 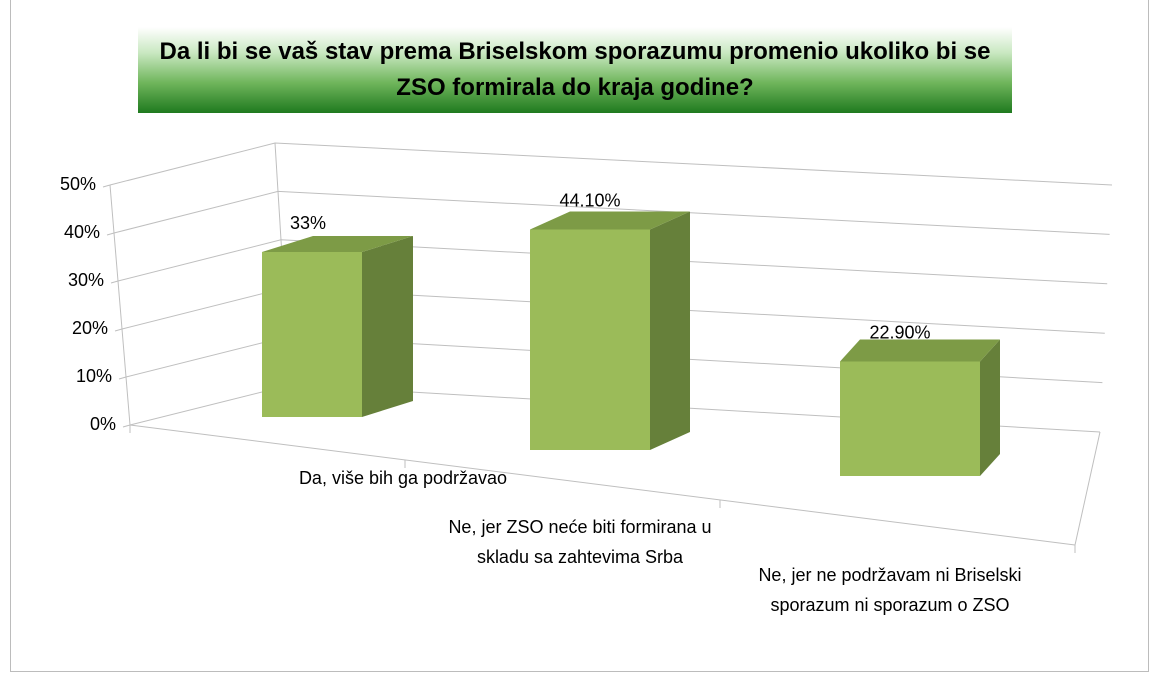 What do you see at coordinates (899, 332) in the screenshot?
I see `data-label: 22.90%` at bounding box center [899, 332].